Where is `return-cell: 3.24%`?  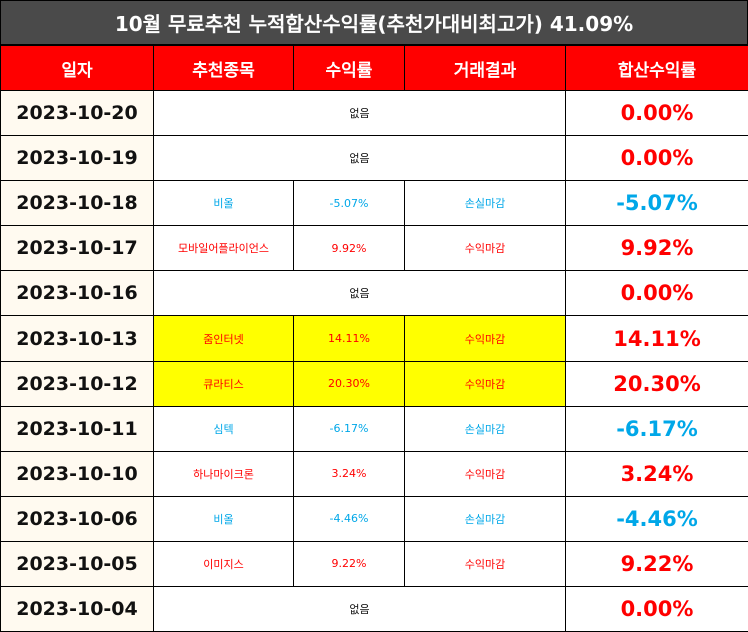 return-cell: 3.24% is located at coordinates (349, 473).